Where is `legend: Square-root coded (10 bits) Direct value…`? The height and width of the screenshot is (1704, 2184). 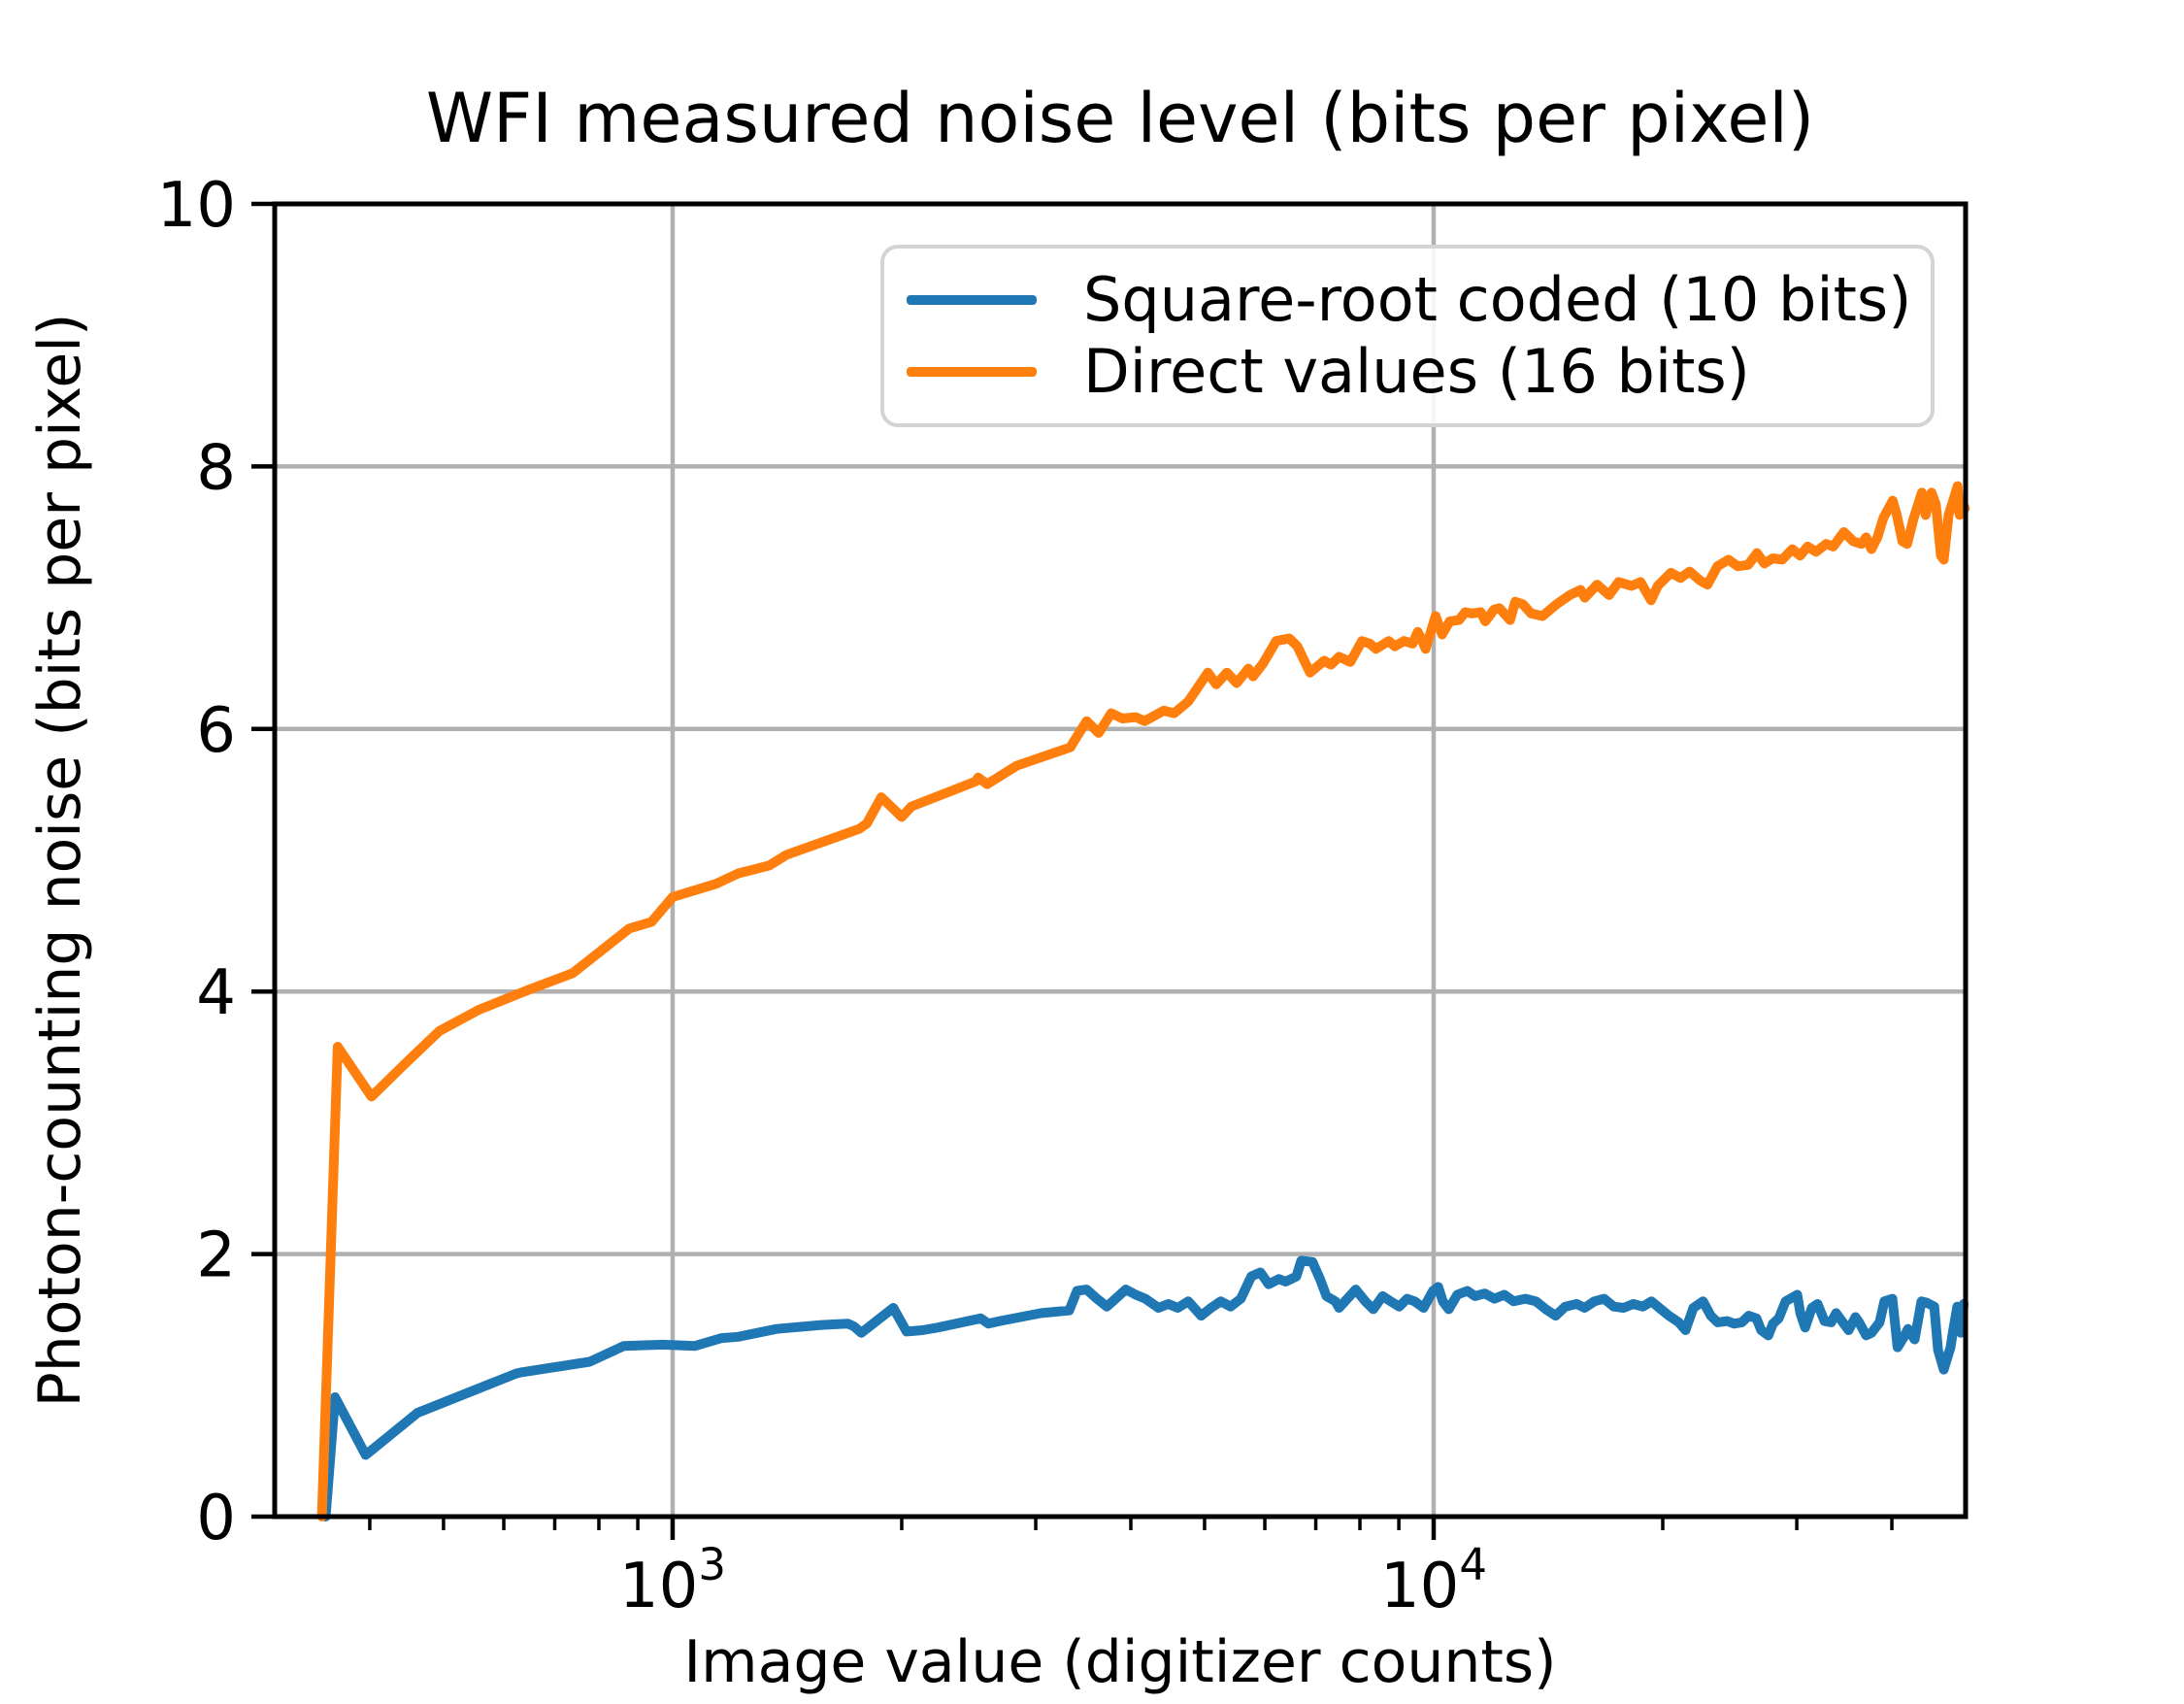 legend: Square-root coded (10 bits) Direct value… is located at coordinates (1407, 336).